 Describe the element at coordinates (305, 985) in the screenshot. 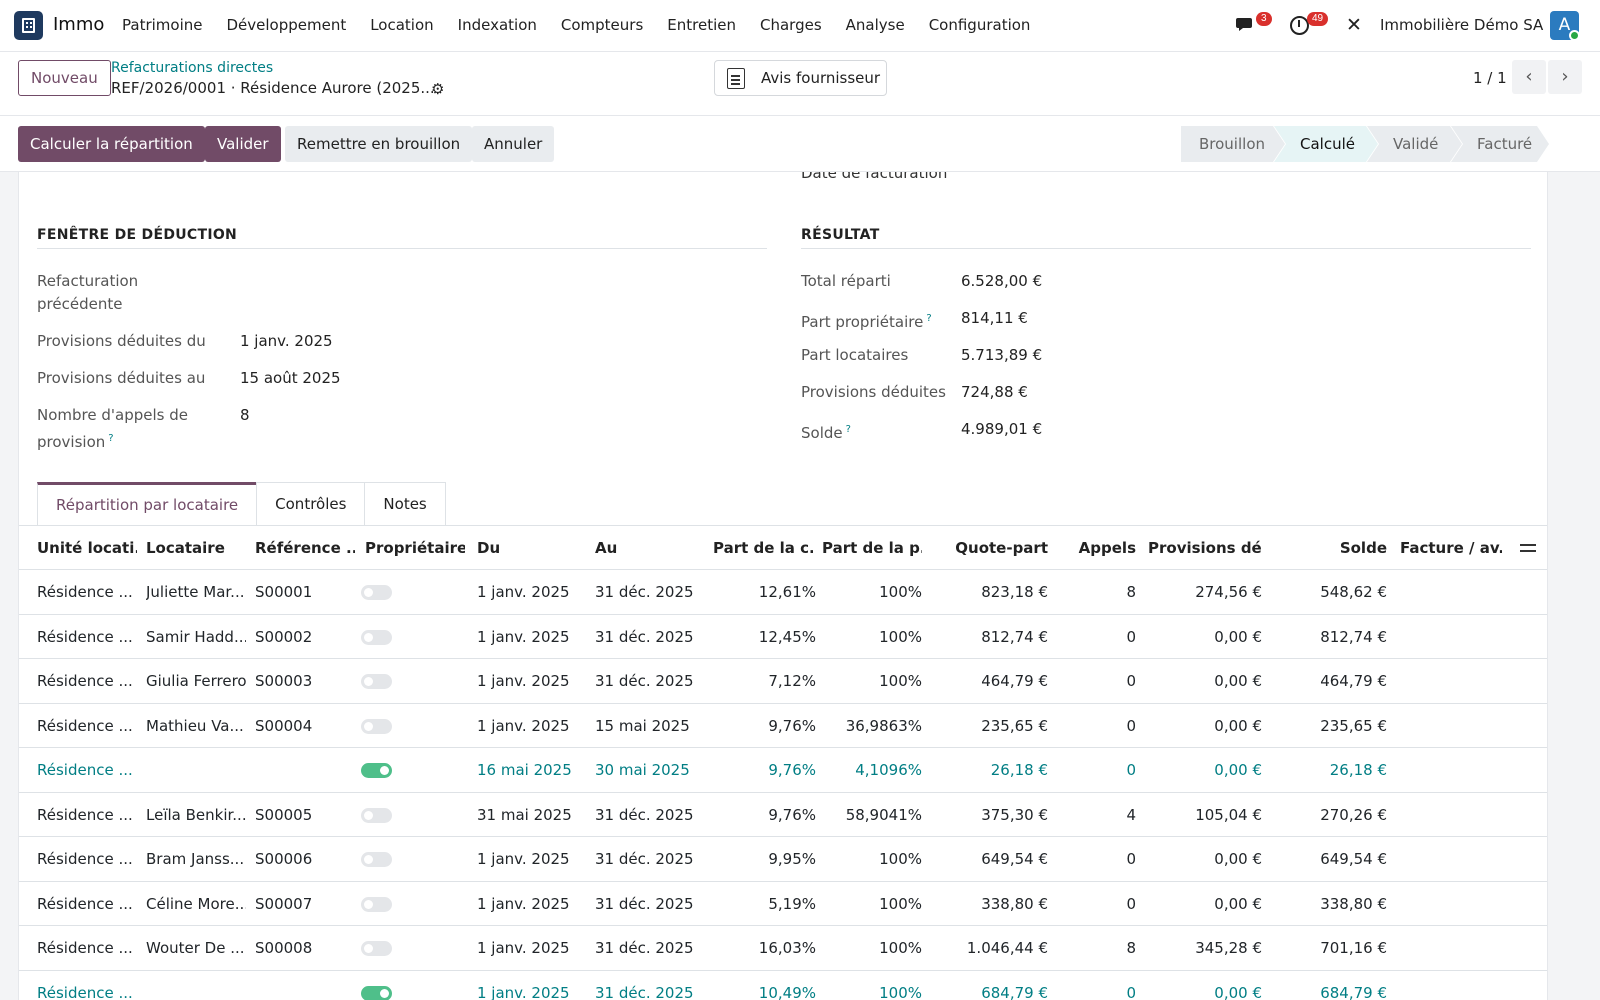

I see `cell-ref` at that location.